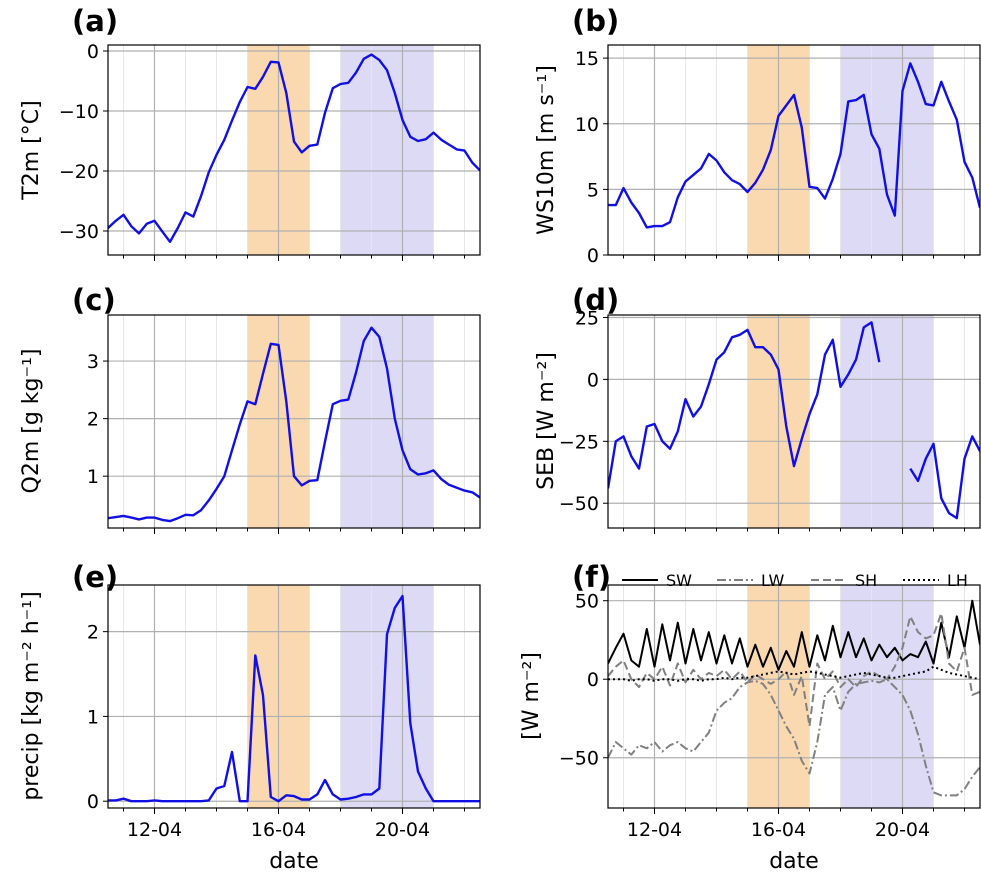 Image resolution: width=981 pixels, height=878 pixels. Describe the element at coordinates (591, 577) in the screenshot. I see `panel-letter: (f)` at that location.